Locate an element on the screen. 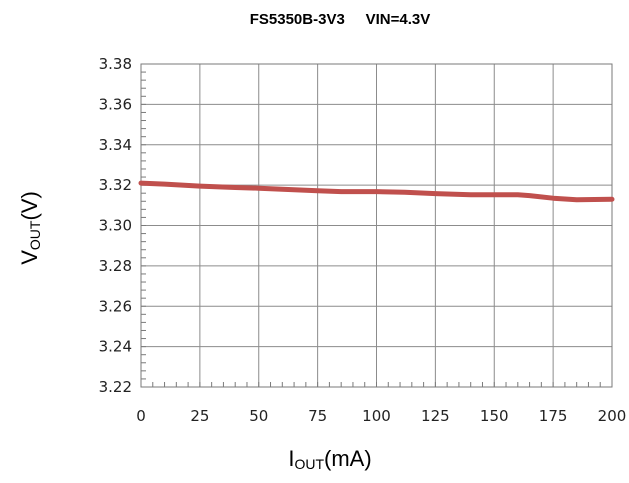 The width and height of the screenshot is (629, 483). x-tick-label: 50 is located at coordinates (258, 416).